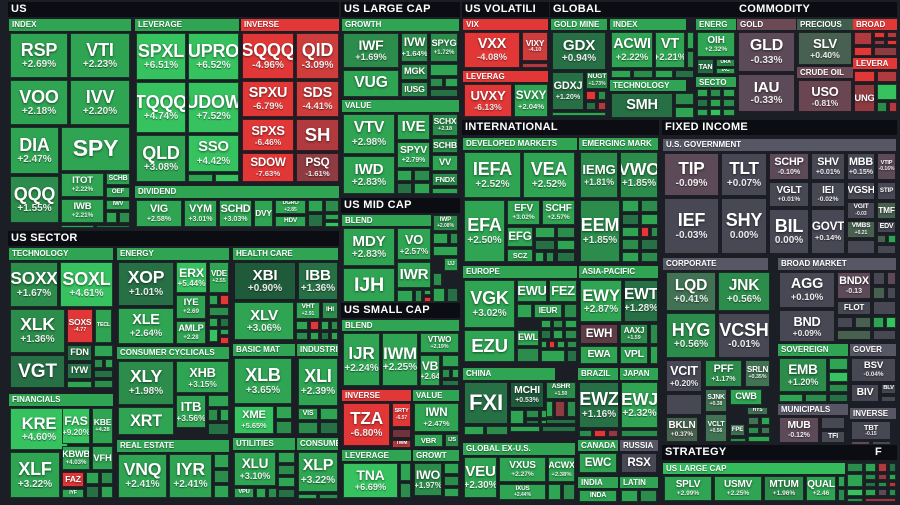 The width and height of the screenshot is (900, 505). I want to click on tile-IUSG: IUSG, so click(414, 89).